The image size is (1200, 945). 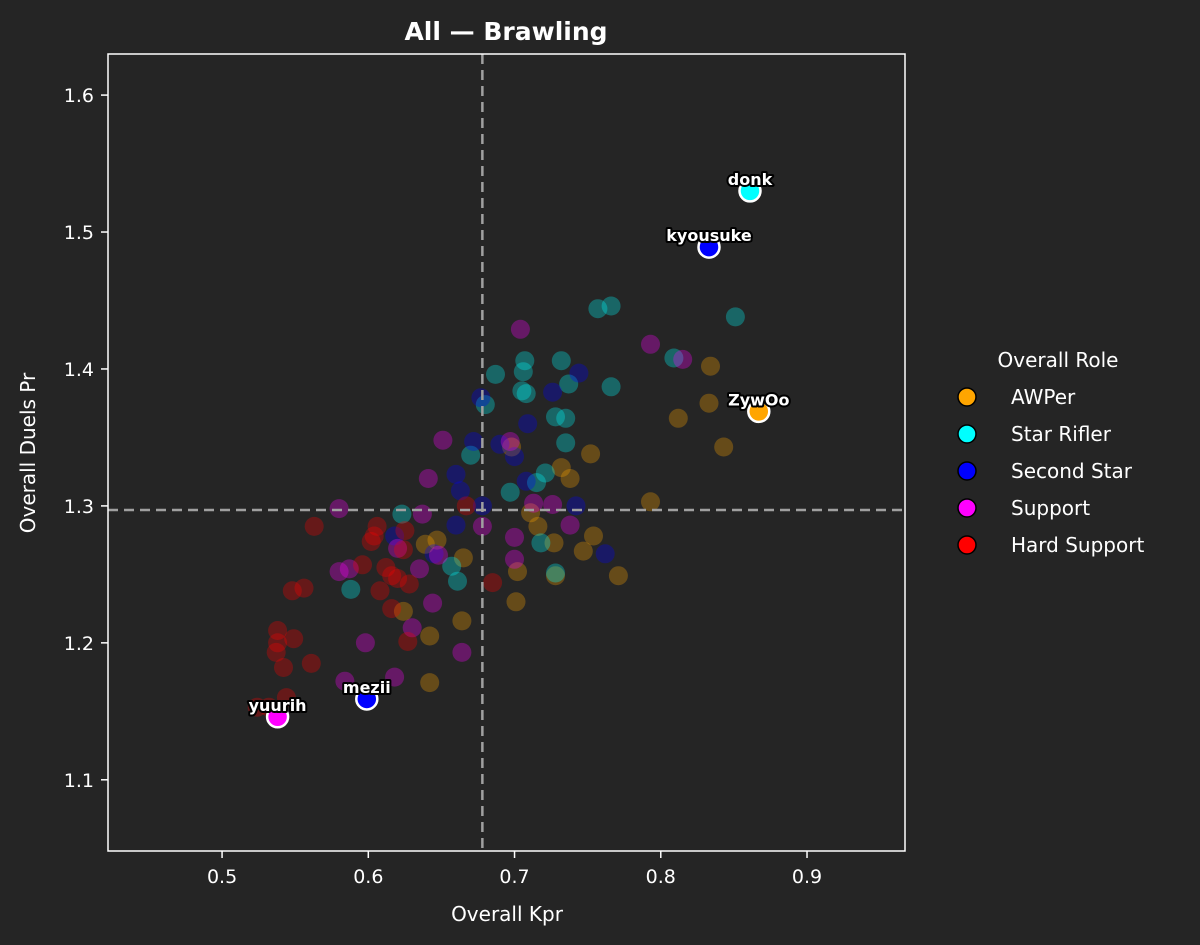 What do you see at coordinates (79, 644) in the screenshot?
I see `y-tick-label: 1.2` at bounding box center [79, 644].